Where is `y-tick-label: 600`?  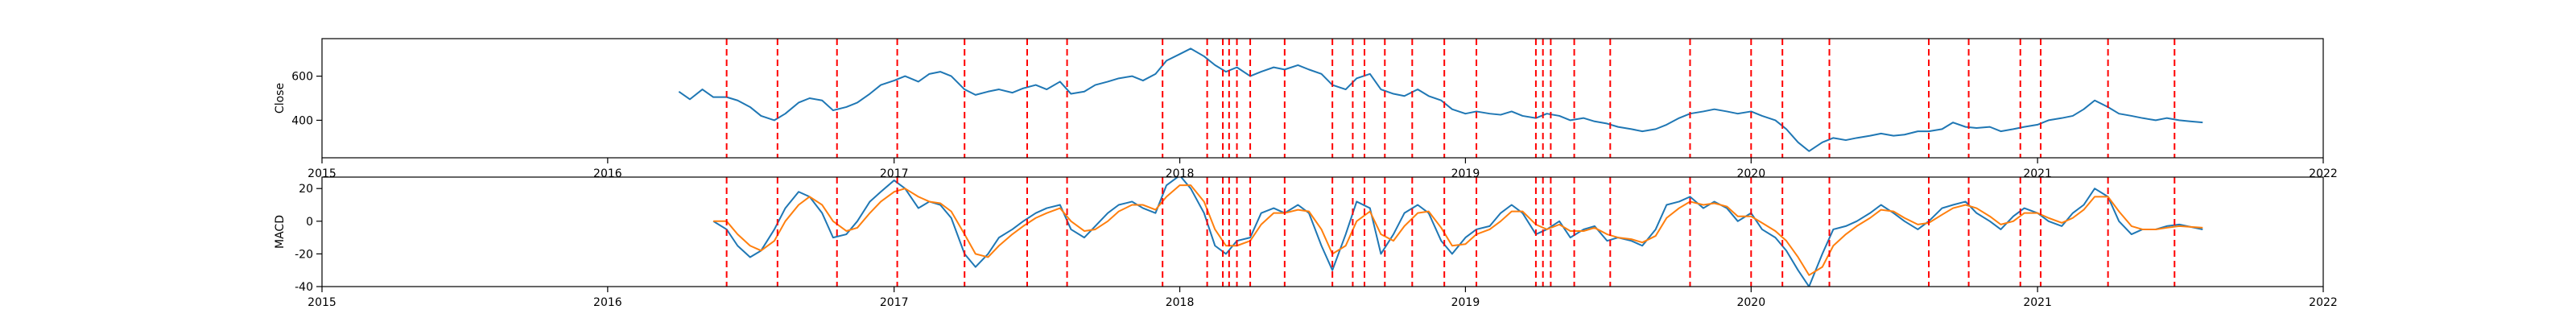
y-tick-label: 600 is located at coordinates (302, 77).